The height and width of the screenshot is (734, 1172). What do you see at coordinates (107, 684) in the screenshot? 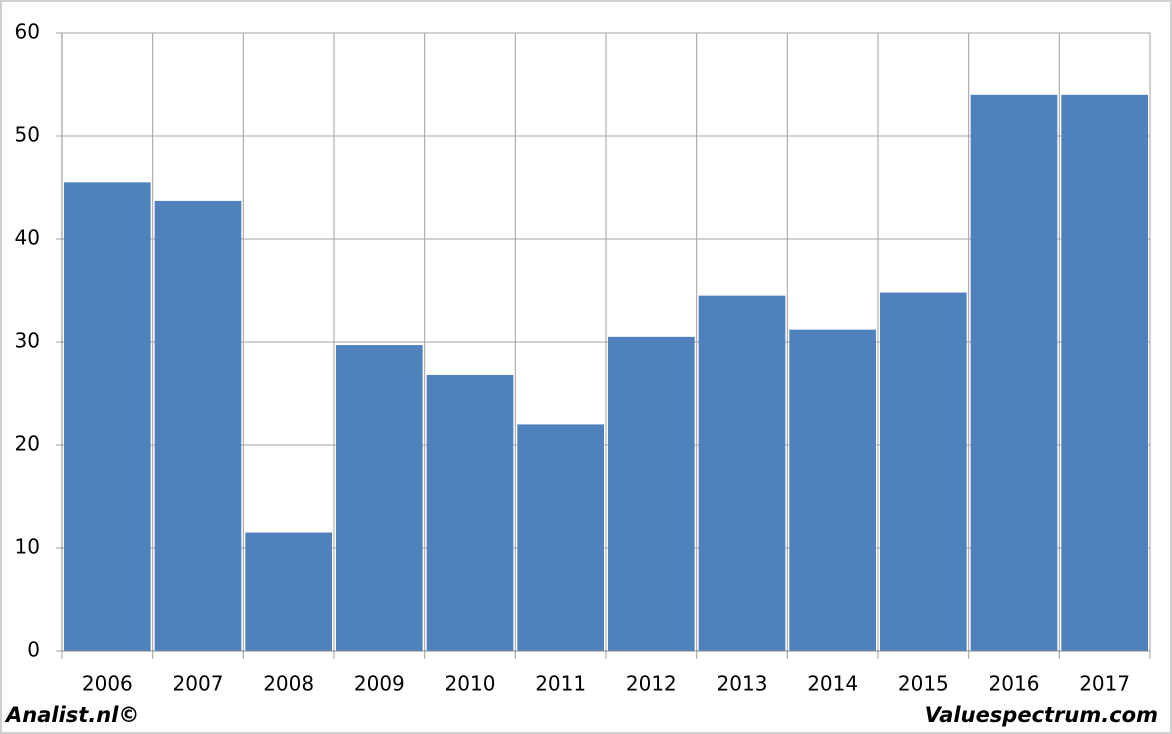
I see `x-tick-label: 2006` at bounding box center [107, 684].